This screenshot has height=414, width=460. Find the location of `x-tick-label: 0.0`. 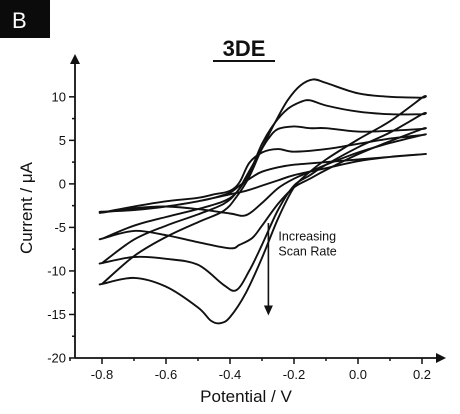

x-tick-label: 0.0 is located at coordinates (358, 374).